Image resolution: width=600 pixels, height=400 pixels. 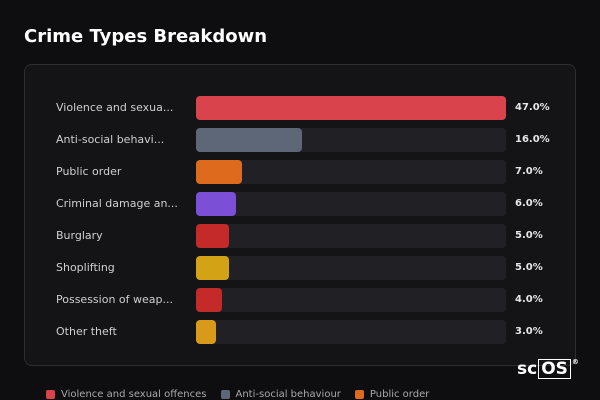 I want to click on legend-label: Violence and sexual offences, so click(x=134, y=394).